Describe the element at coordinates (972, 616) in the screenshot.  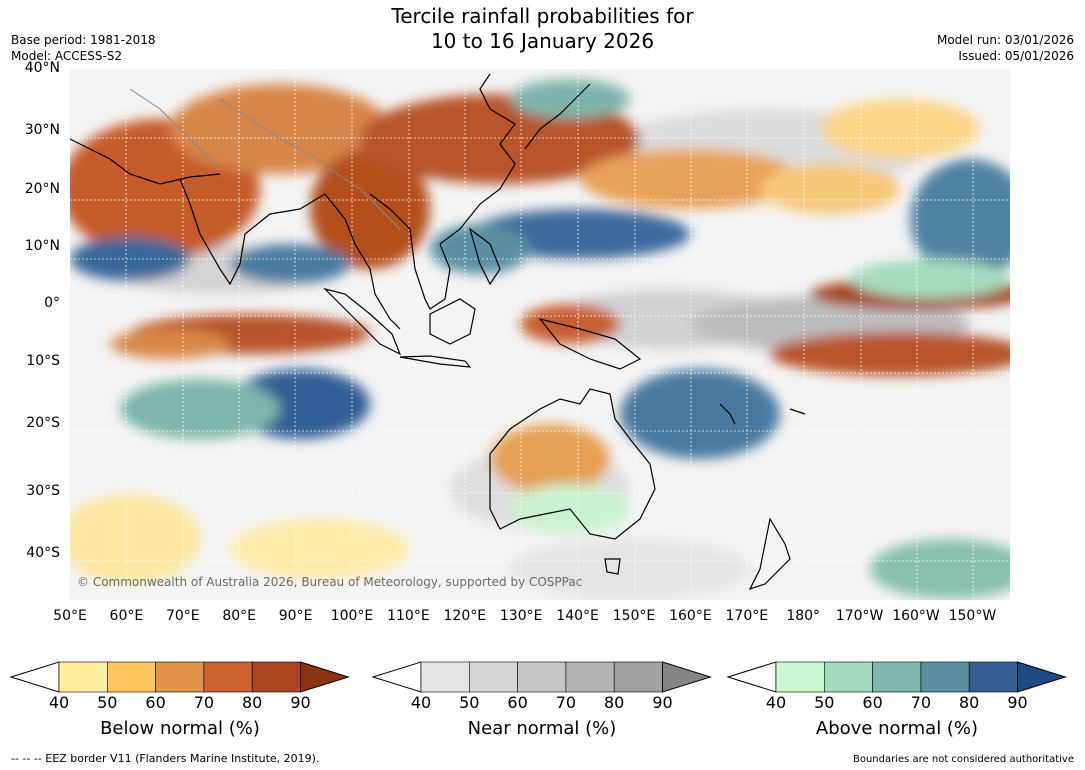
I see `longitude-label: 150°W` at that location.